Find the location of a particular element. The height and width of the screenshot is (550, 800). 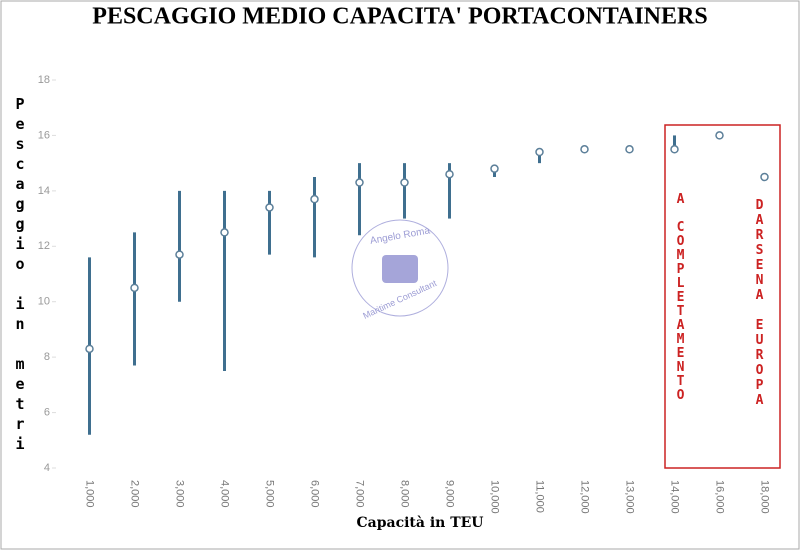

x-tick-label: 9,000 is located at coordinates (450, 494).